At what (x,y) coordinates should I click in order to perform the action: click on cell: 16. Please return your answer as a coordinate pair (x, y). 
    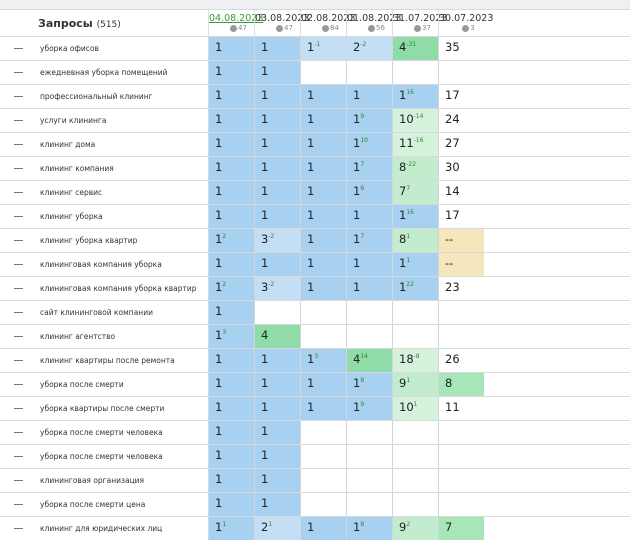
    Looking at the image, I should click on (369, 192).